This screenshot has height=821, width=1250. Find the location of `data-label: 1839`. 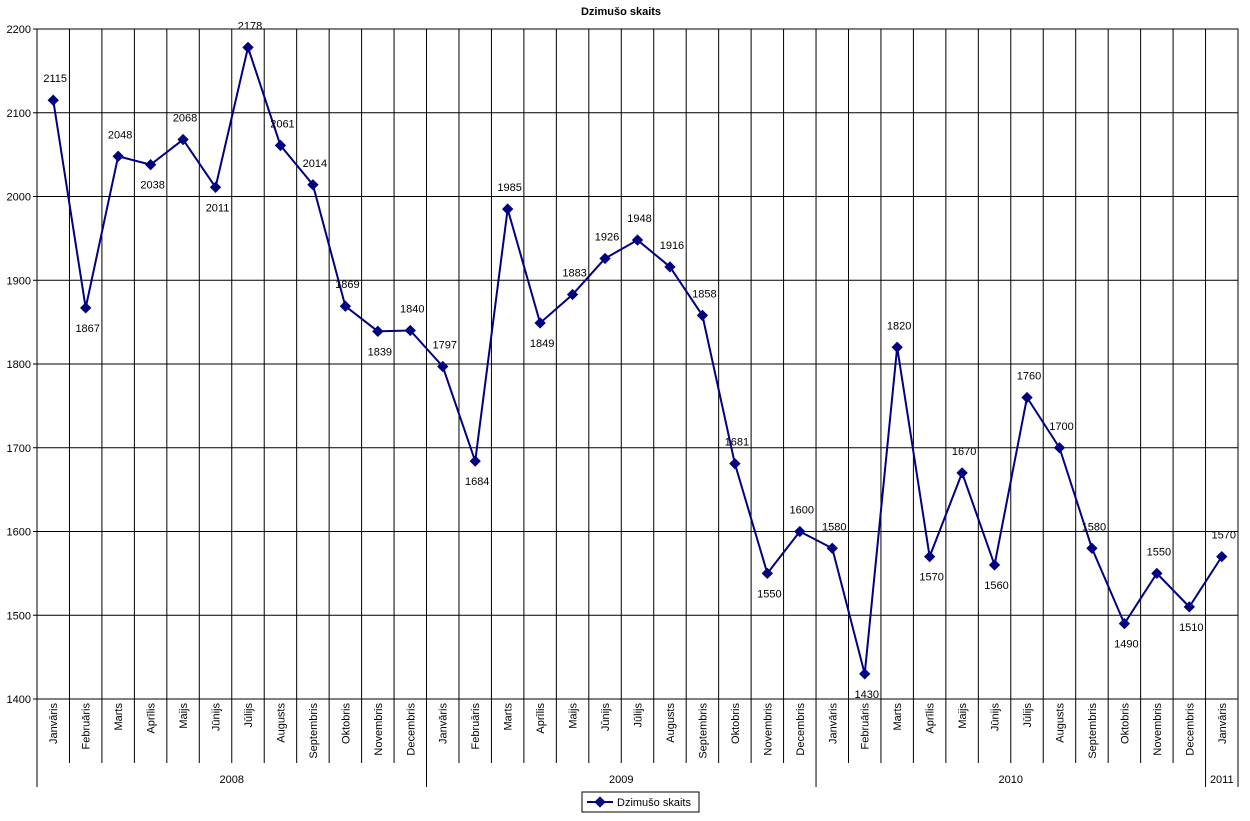

data-label: 1839 is located at coordinates (380, 352).